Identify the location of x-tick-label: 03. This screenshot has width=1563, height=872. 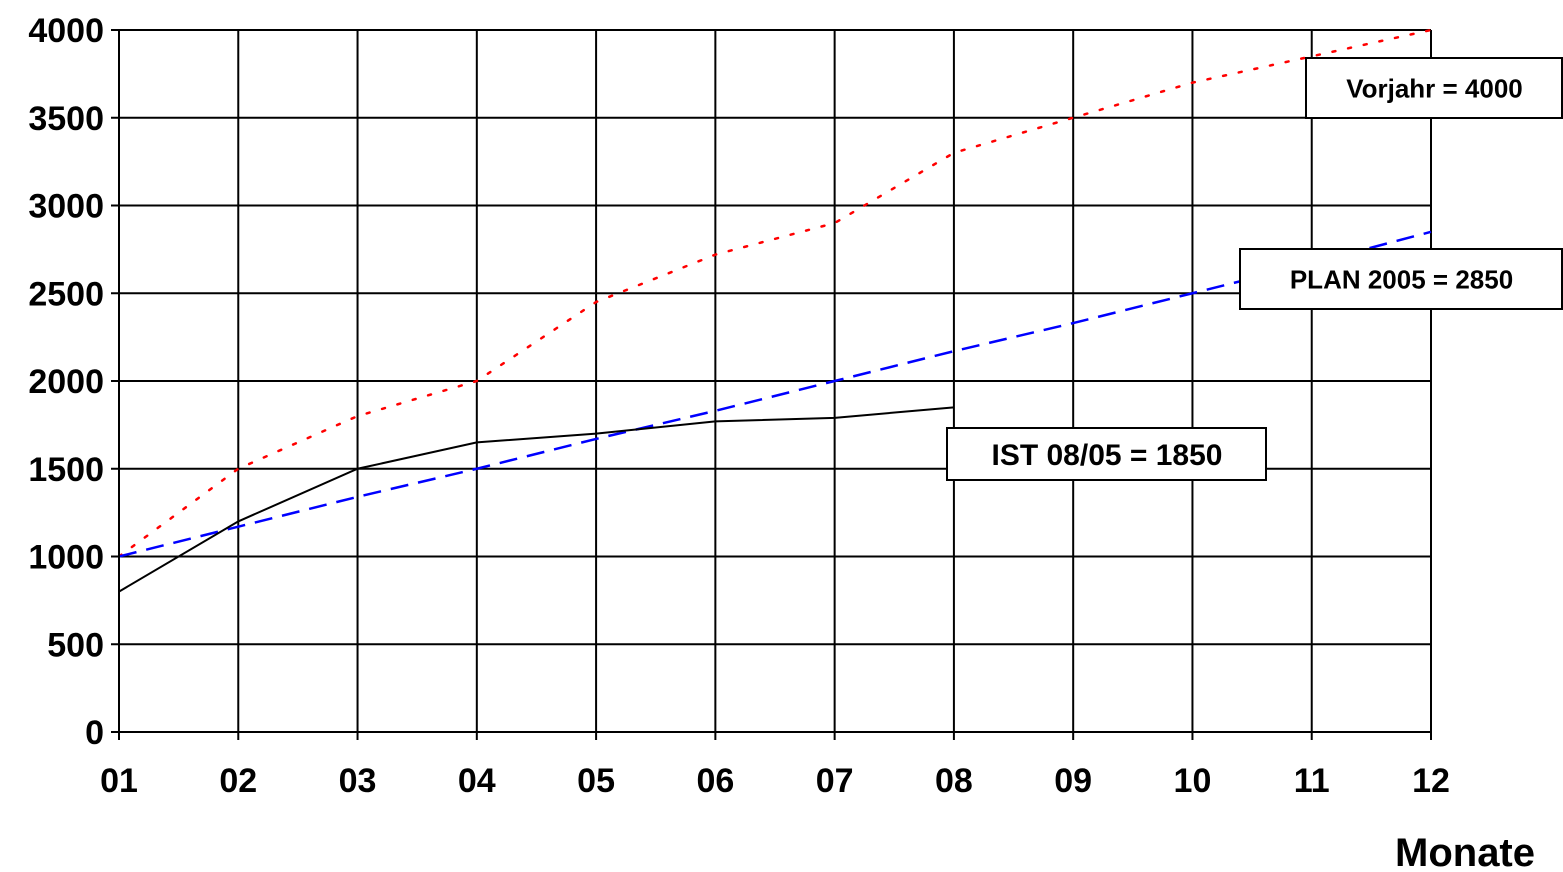
(358, 781).